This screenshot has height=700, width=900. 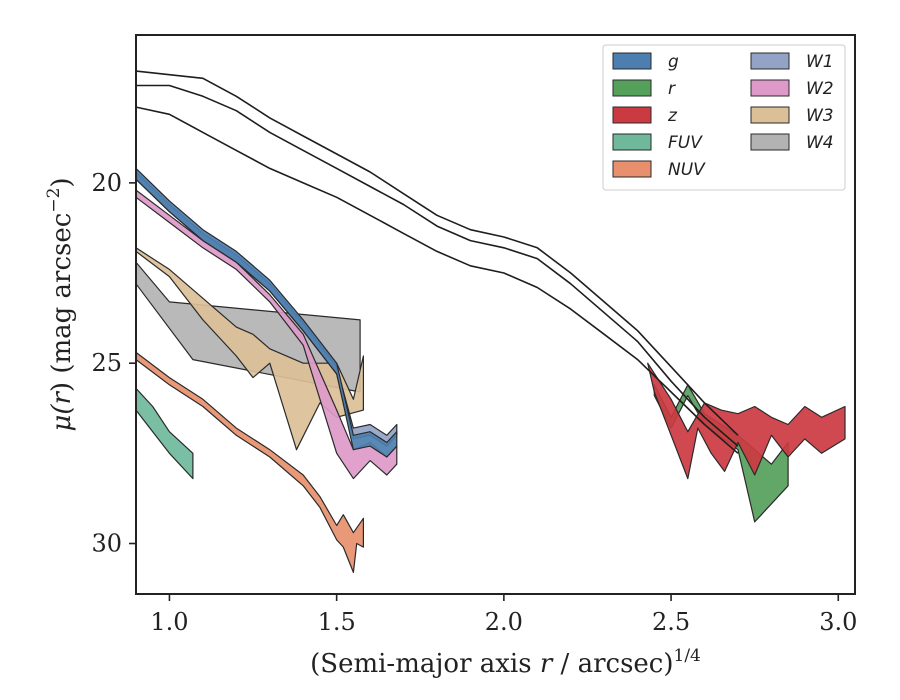 I want to click on band-fuv, so click(x=165, y=433).